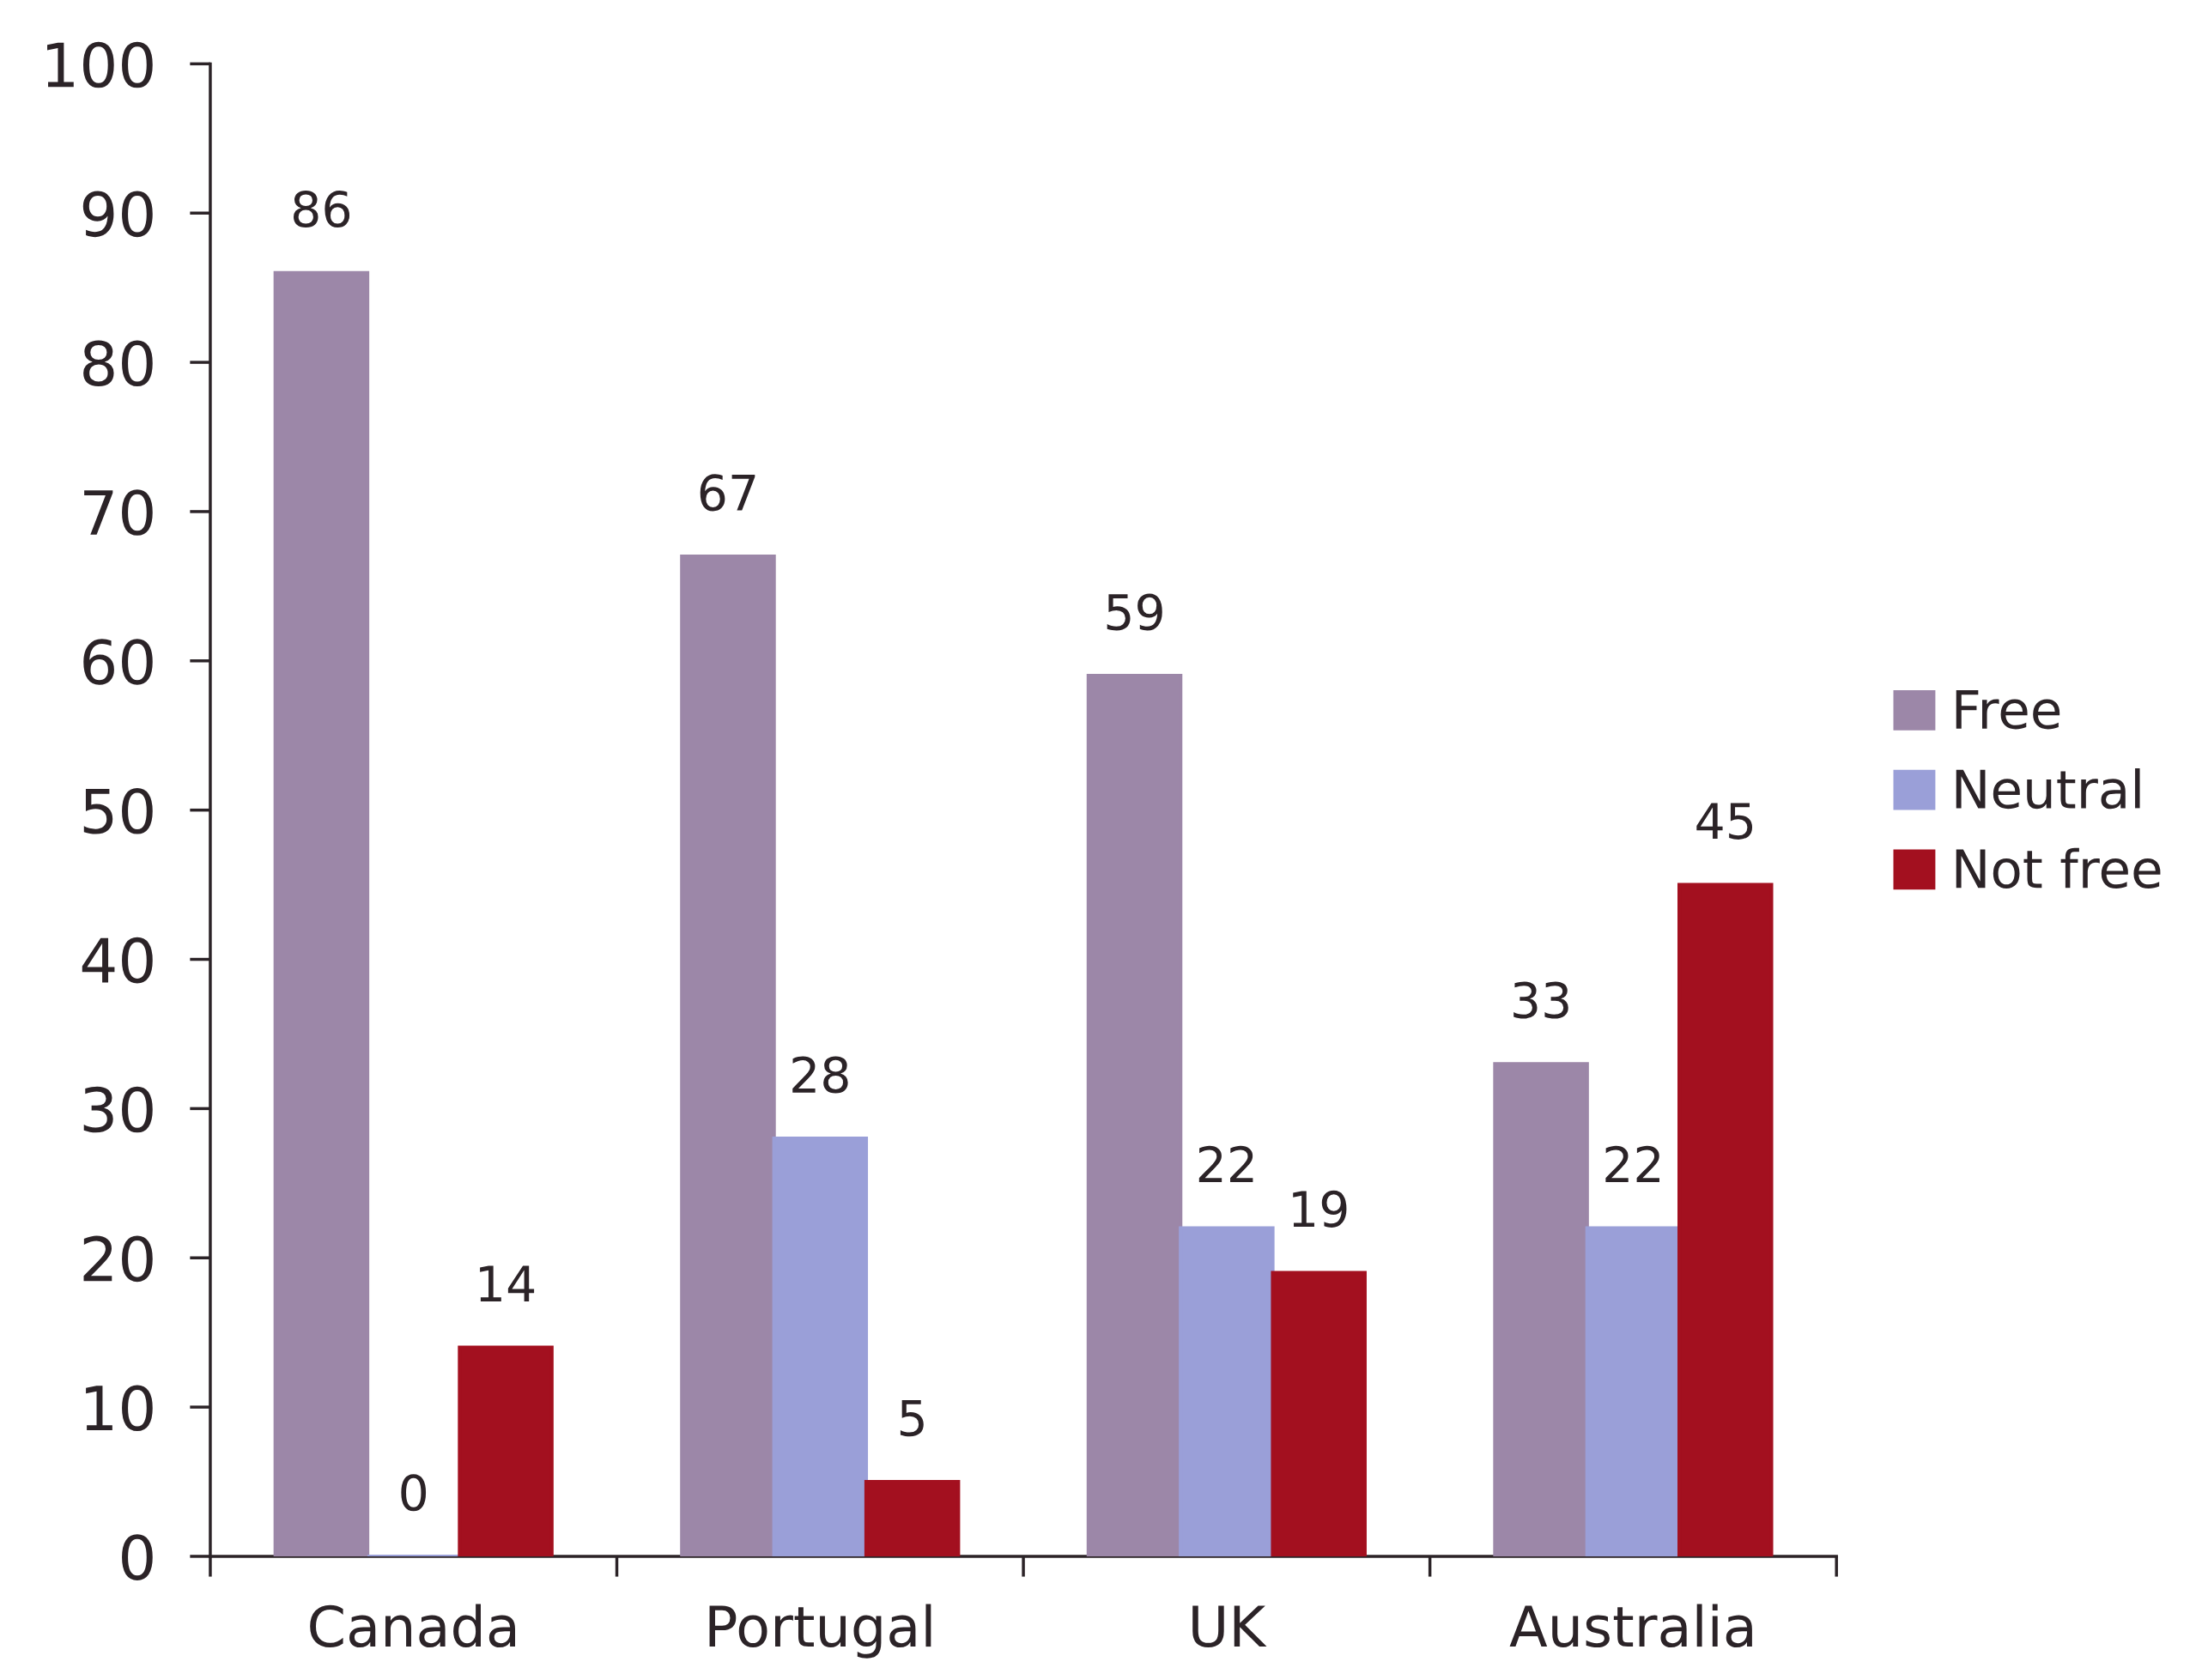 Image resolution: width=2202 pixels, height=1680 pixels. I want to click on y-tick-label: 40, so click(118, 961).